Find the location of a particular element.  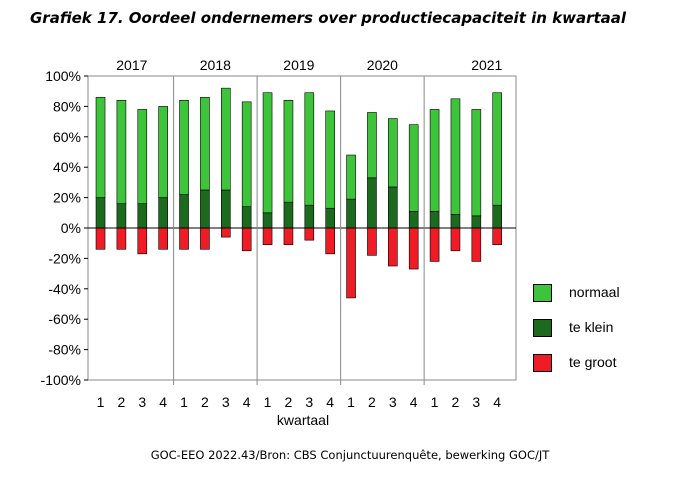

legend-item-te-klein: te klein is located at coordinates (603, 328).